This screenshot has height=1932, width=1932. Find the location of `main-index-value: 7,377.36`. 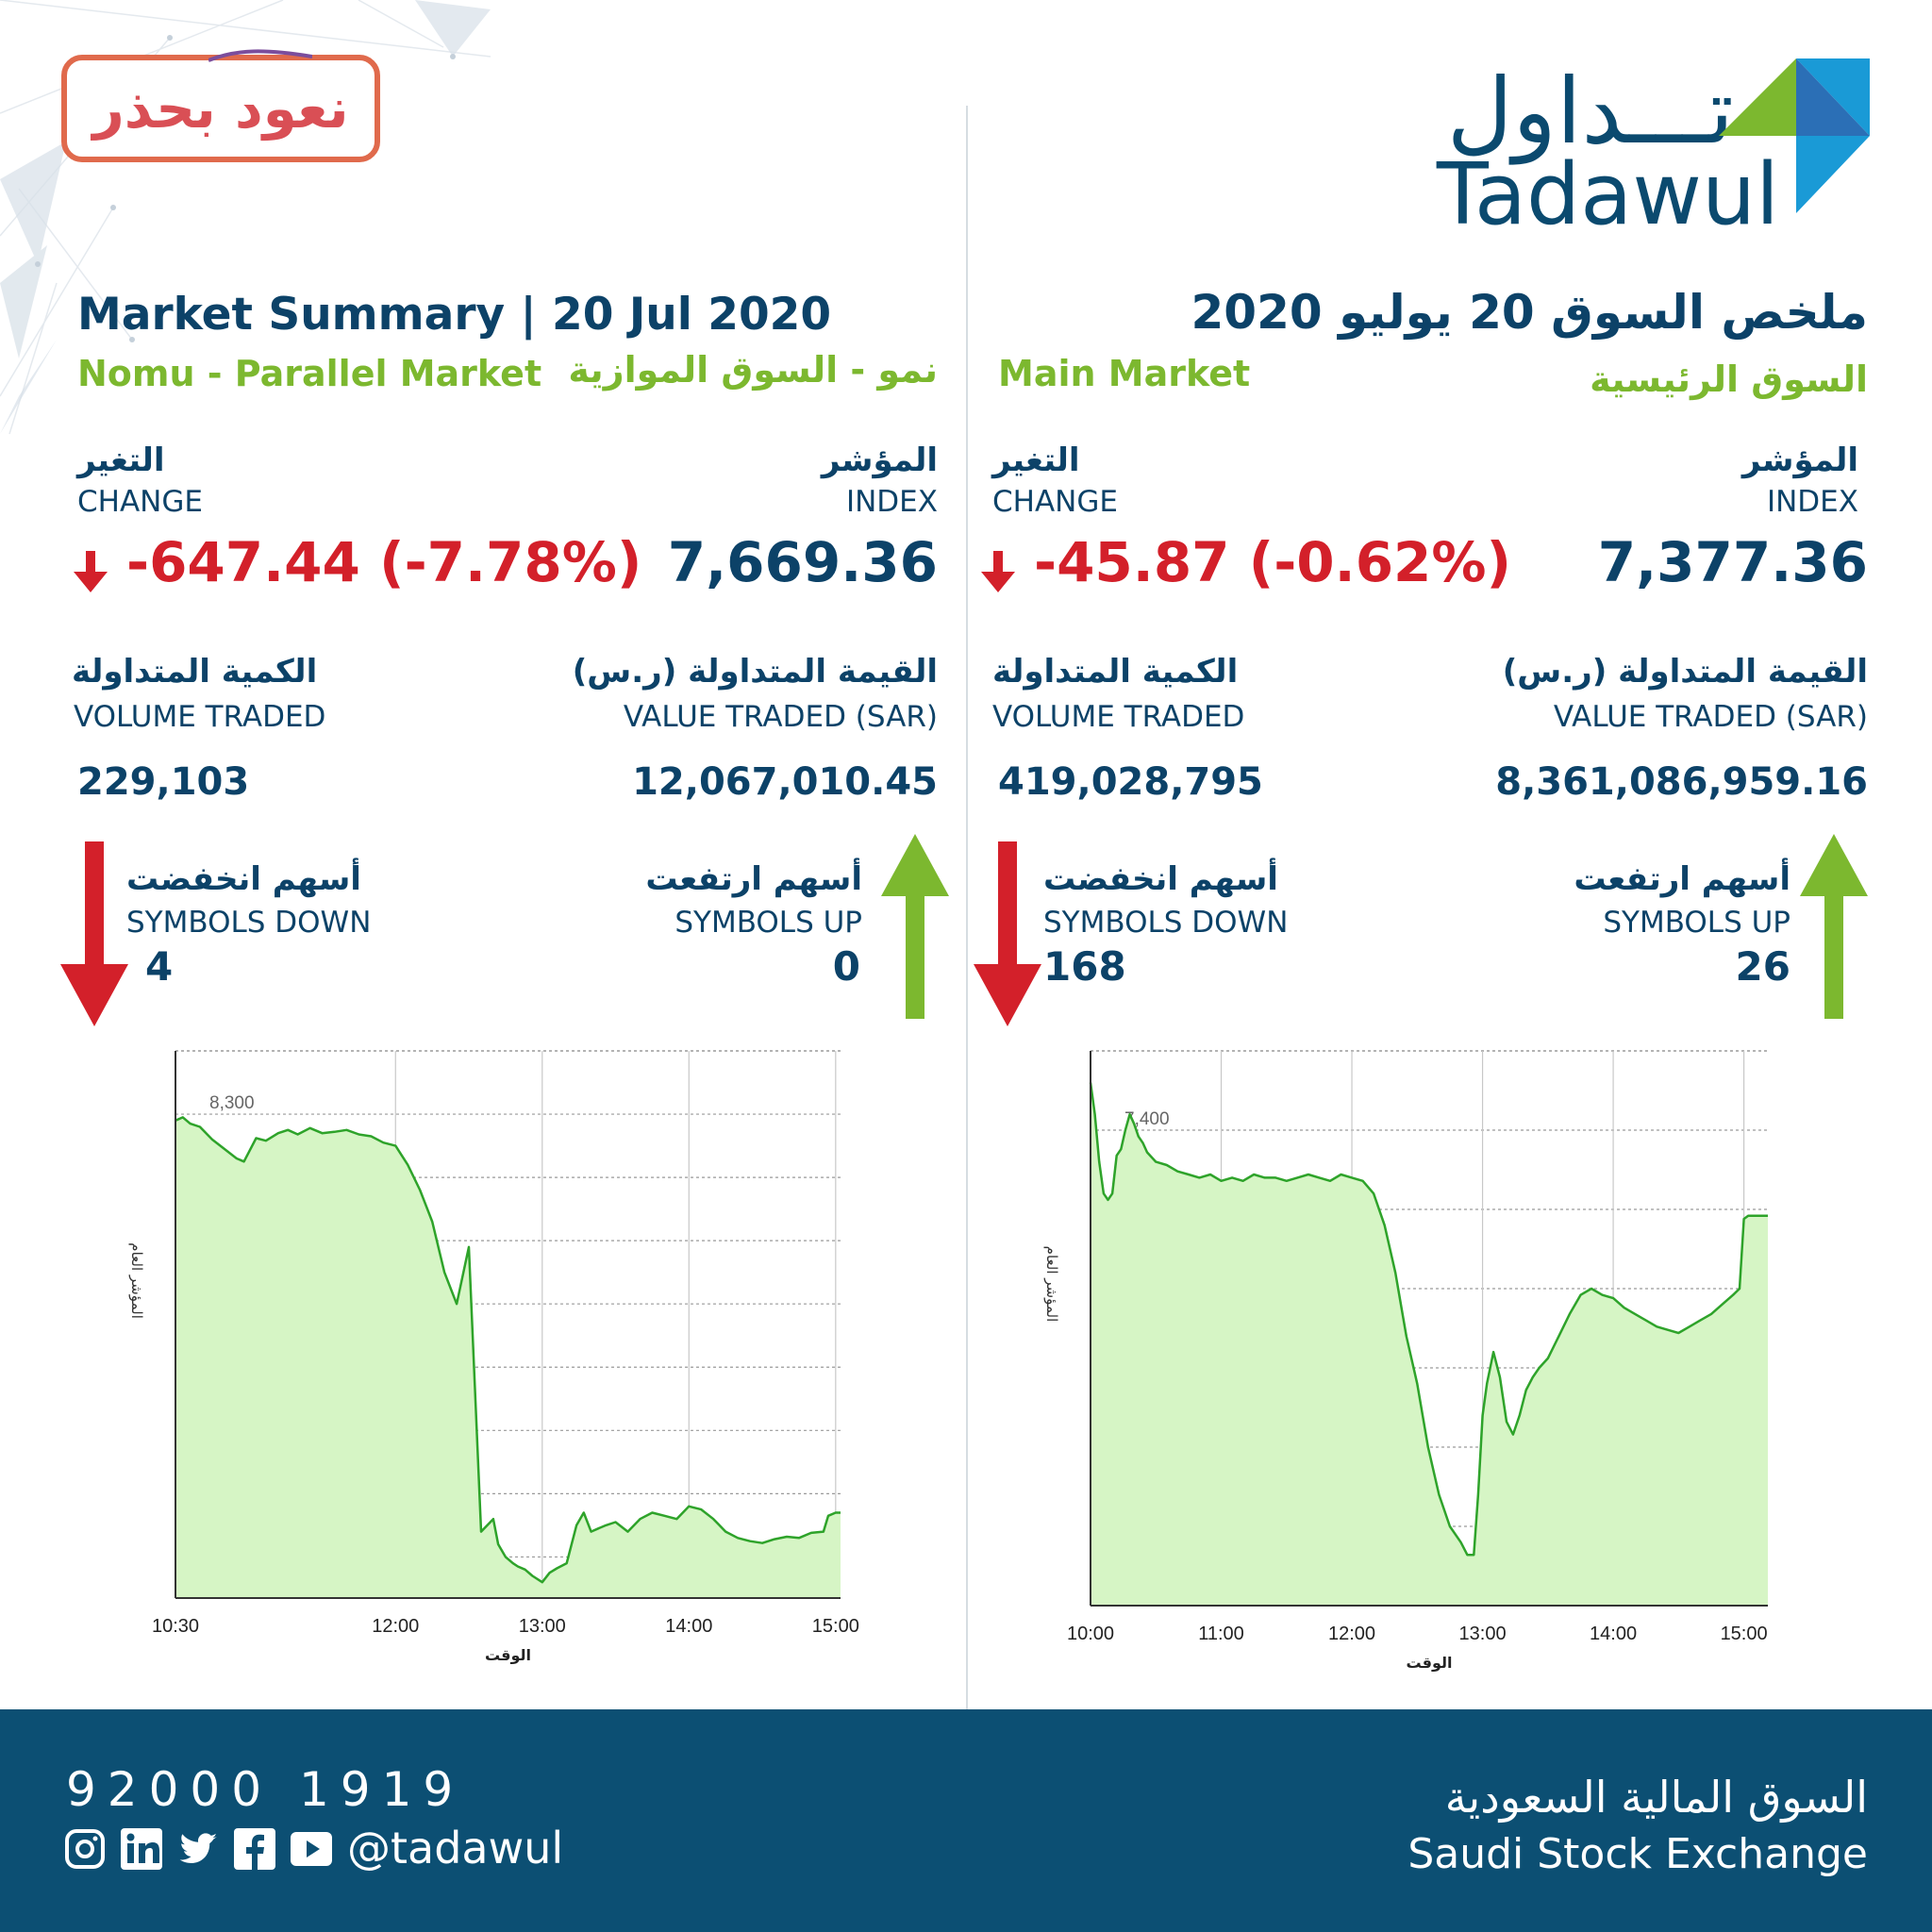

main-index-value: 7,377.36 is located at coordinates (1733, 562).